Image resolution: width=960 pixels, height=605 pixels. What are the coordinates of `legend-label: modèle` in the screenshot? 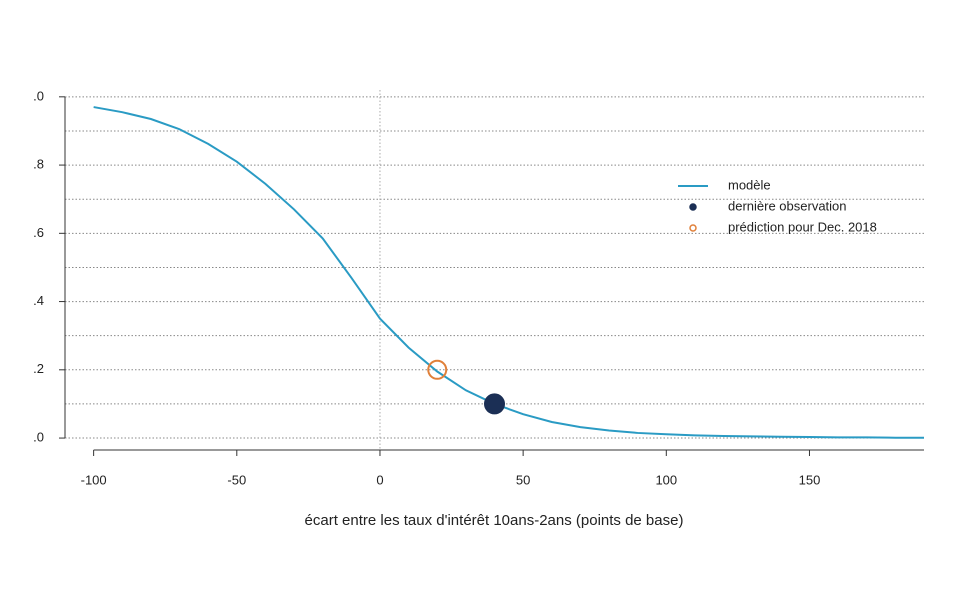 It's located at (749, 184).